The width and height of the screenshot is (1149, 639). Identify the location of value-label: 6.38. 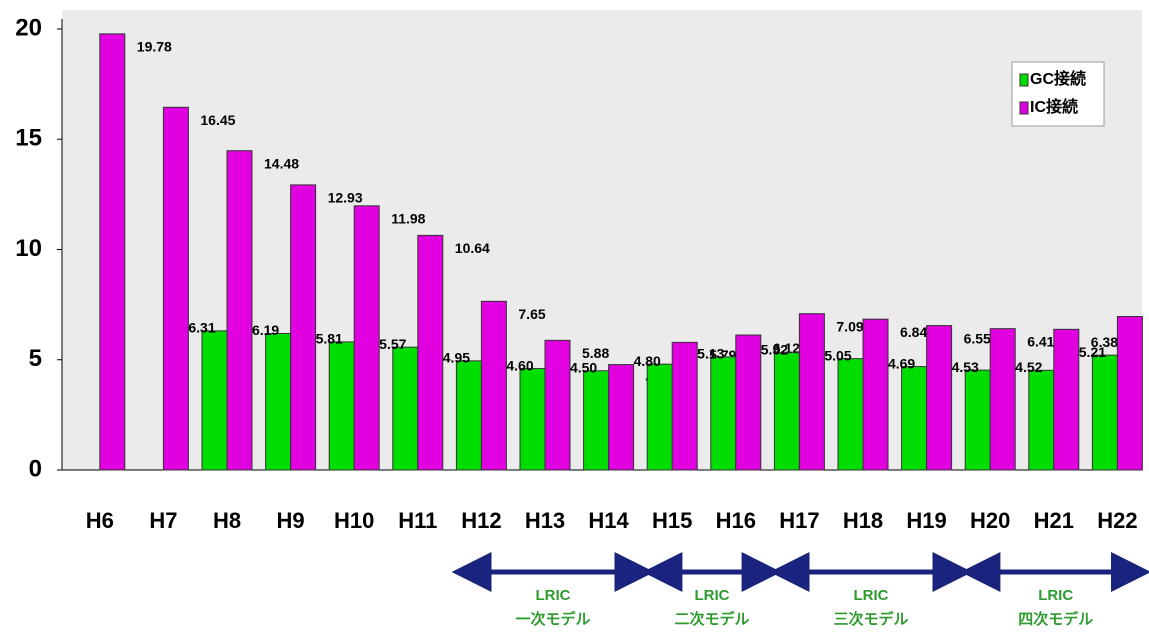
(1104, 342).